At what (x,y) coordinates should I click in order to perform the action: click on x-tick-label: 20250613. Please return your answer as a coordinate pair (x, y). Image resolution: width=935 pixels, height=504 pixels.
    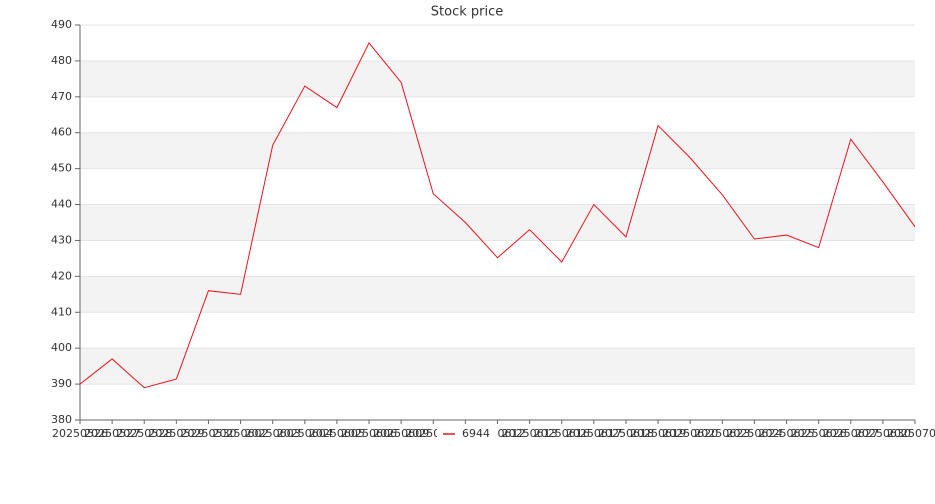
    Looking at the image, I should click on (530, 433).